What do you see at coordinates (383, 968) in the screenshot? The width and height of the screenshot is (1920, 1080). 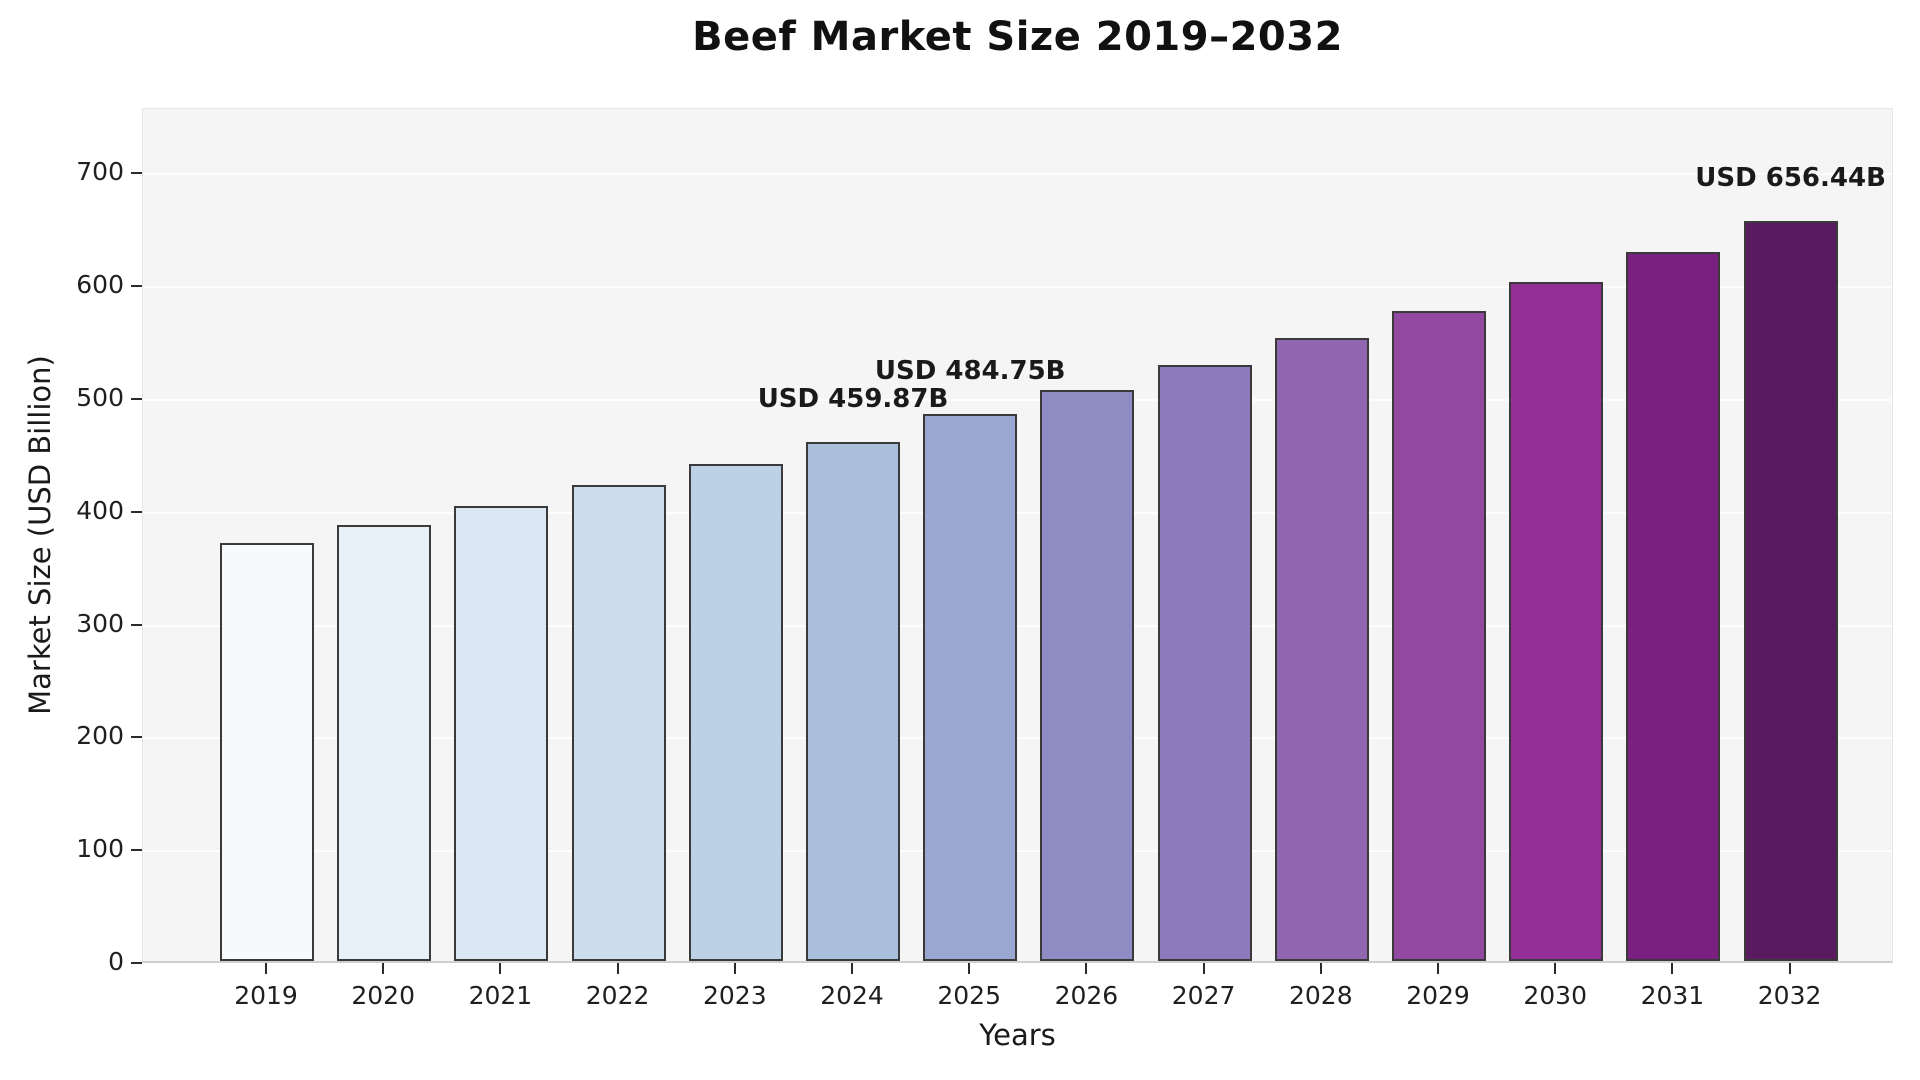 I see `x-tick-mark-2020` at bounding box center [383, 968].